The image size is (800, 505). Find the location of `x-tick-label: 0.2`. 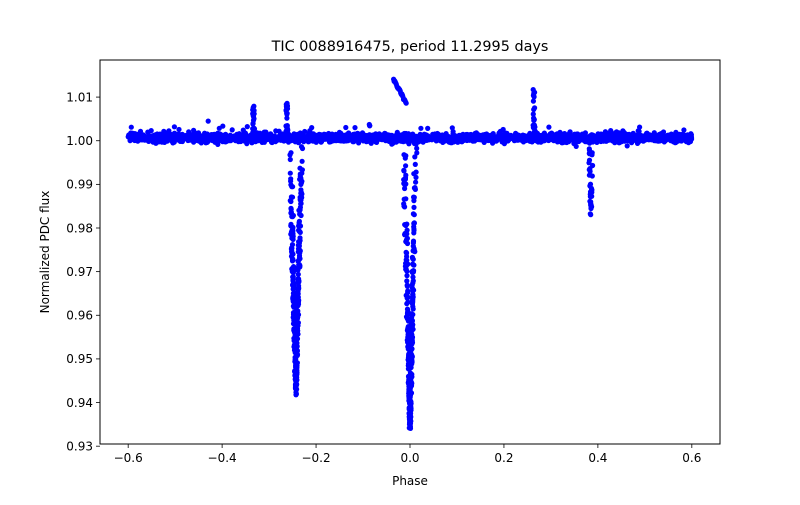

x-tick-label: 0.2 is located at coordinates (503, 458).